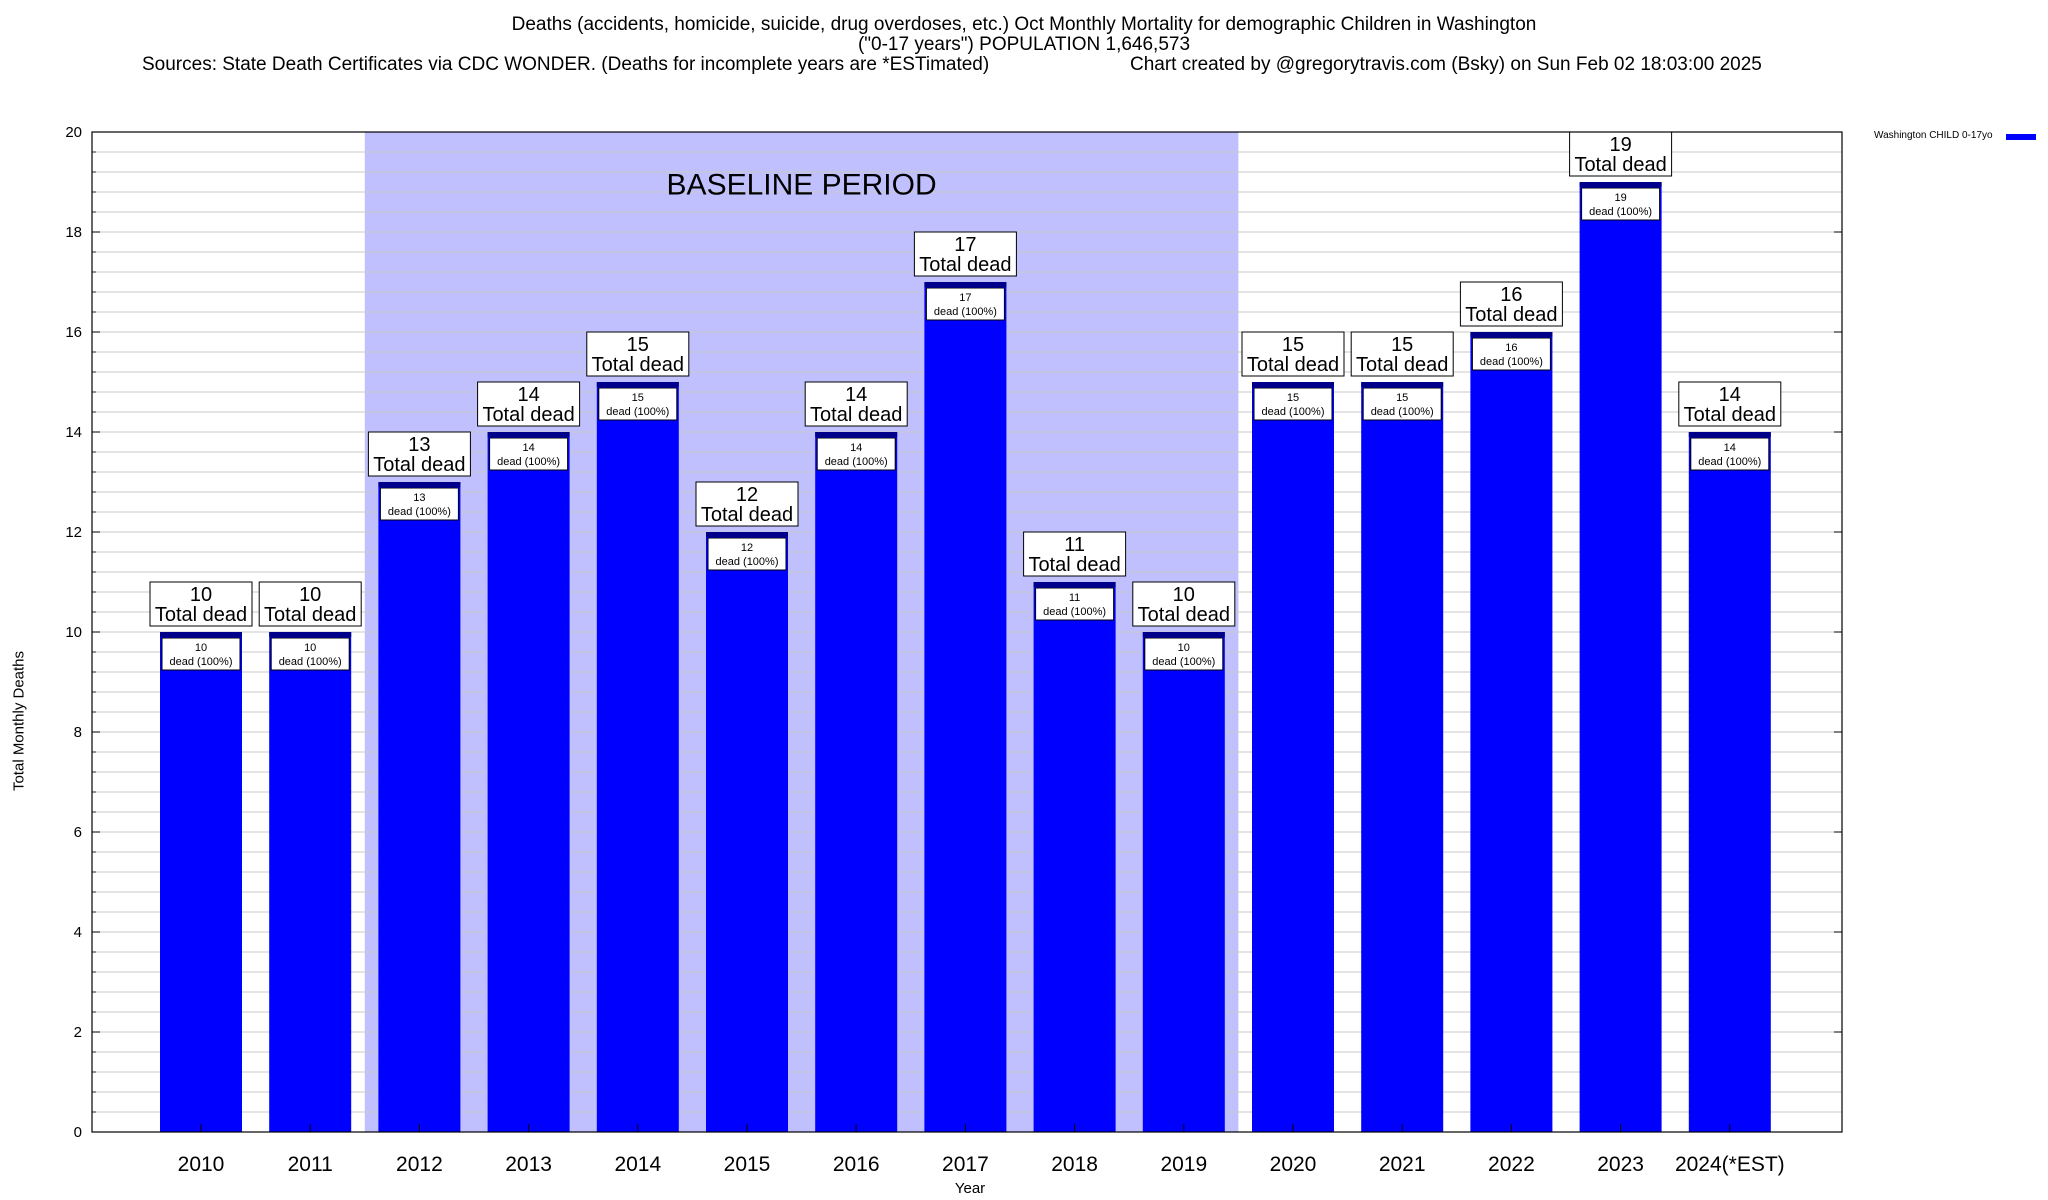 This screenshot has height=1200, width=2048. What do you see at coordinates (1184, 595) in the screenshot?
I see `total-label-value: 10` at bounding box center [1184, 595].